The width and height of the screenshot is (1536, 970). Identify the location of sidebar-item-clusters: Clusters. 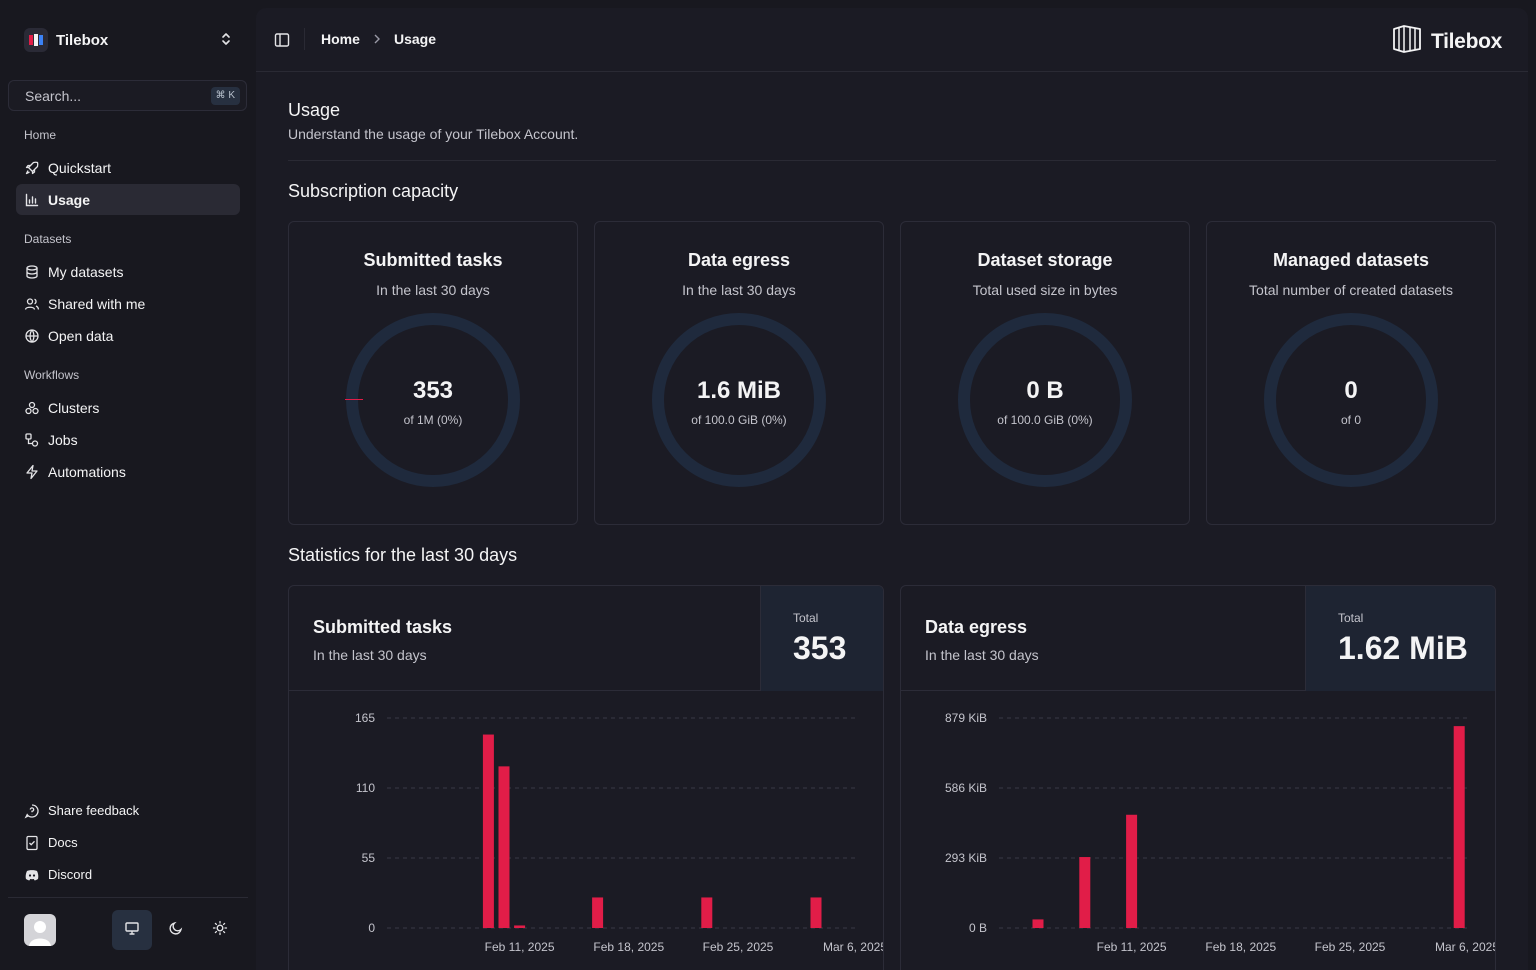
(128, 407).